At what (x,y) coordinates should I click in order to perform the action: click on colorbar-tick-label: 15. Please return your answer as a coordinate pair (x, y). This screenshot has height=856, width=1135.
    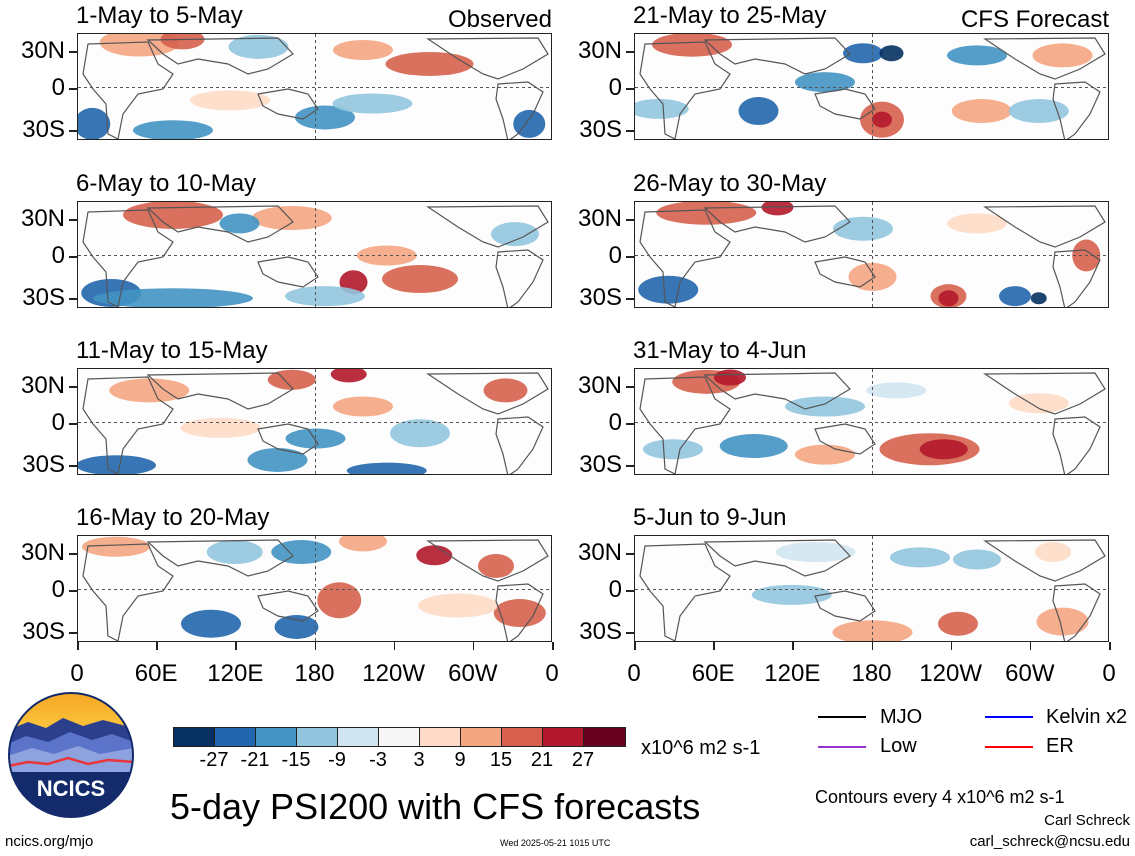
    Looking at the image, I should click on (501, 760).